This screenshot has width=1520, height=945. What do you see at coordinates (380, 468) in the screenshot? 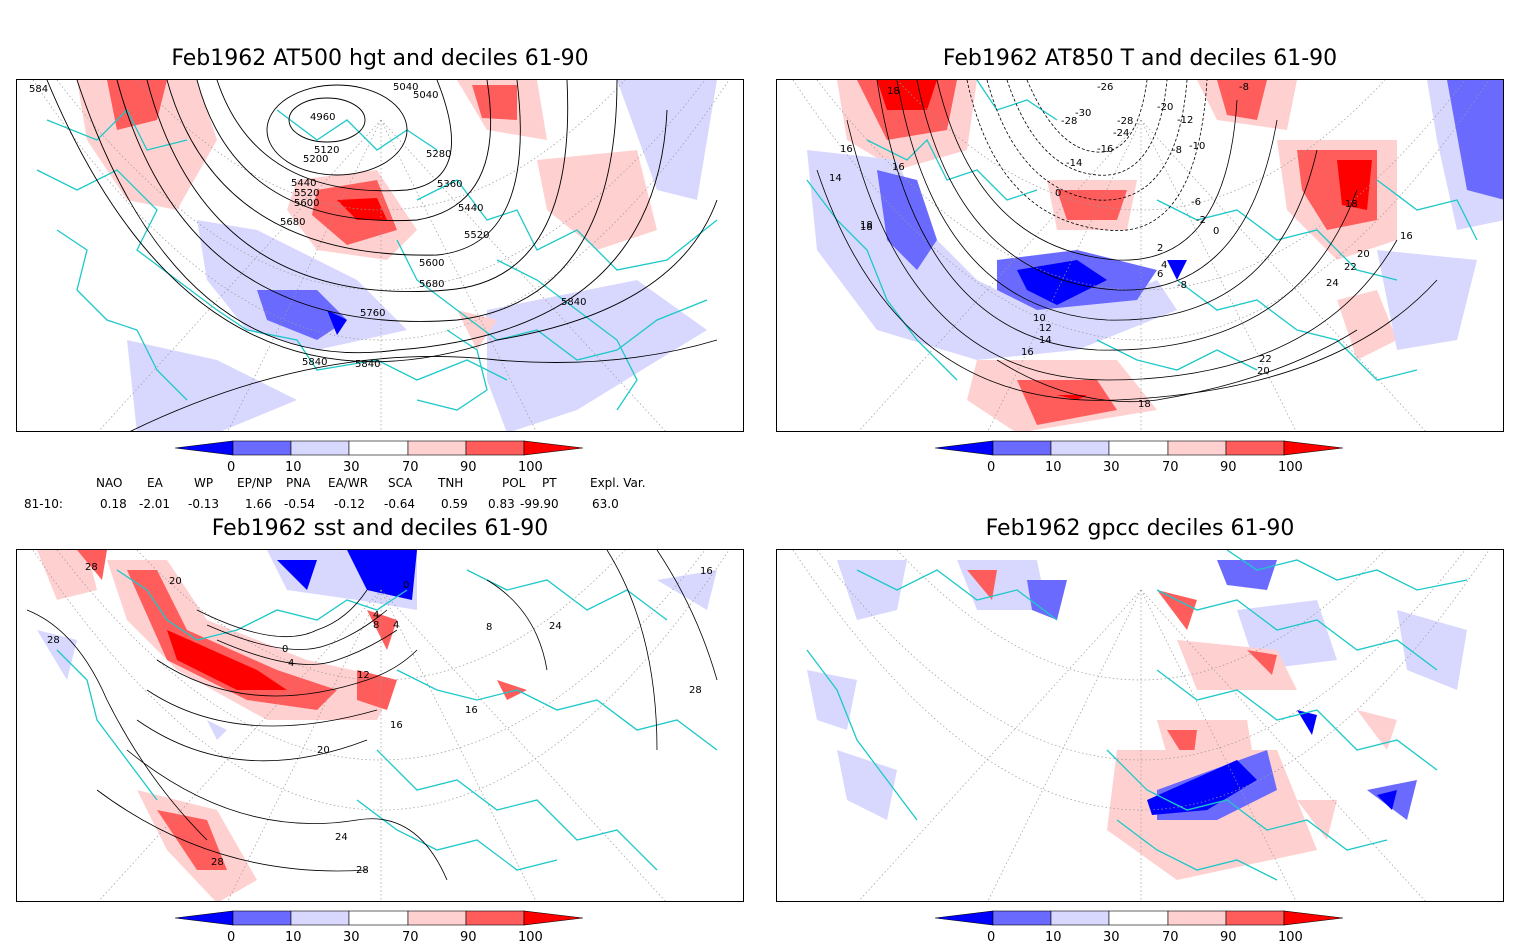
I see `colorbar-1-labels: 0 10 30 70 90 100` at bounding box center [380, 468].